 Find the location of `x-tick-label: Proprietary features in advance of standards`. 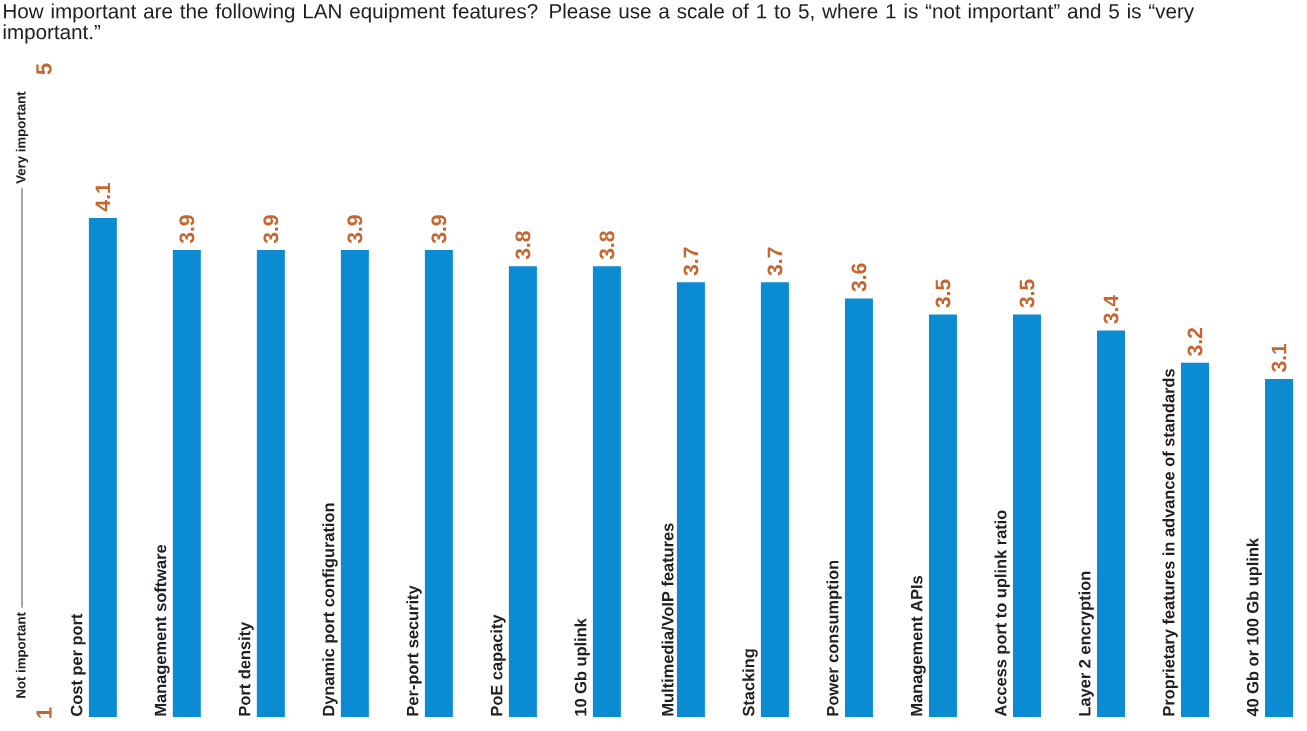

x-tick-label: Proprietary features in advance of standards is located at coordinates (1170, 542).